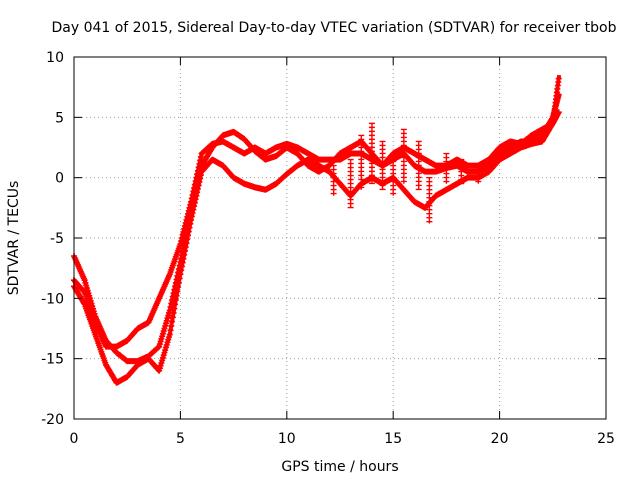  Describe the element at coordinates (393, 439) in the screenshot. I see `x-tick-label: 15` at that location.